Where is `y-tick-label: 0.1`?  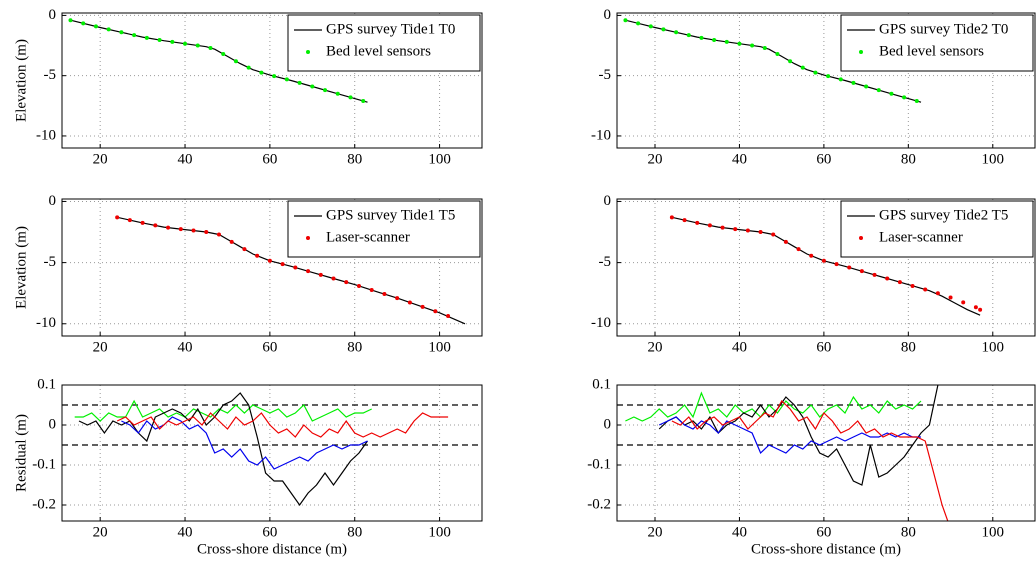
y-tick-label: 0.1 is located at coordinates (601, 384).